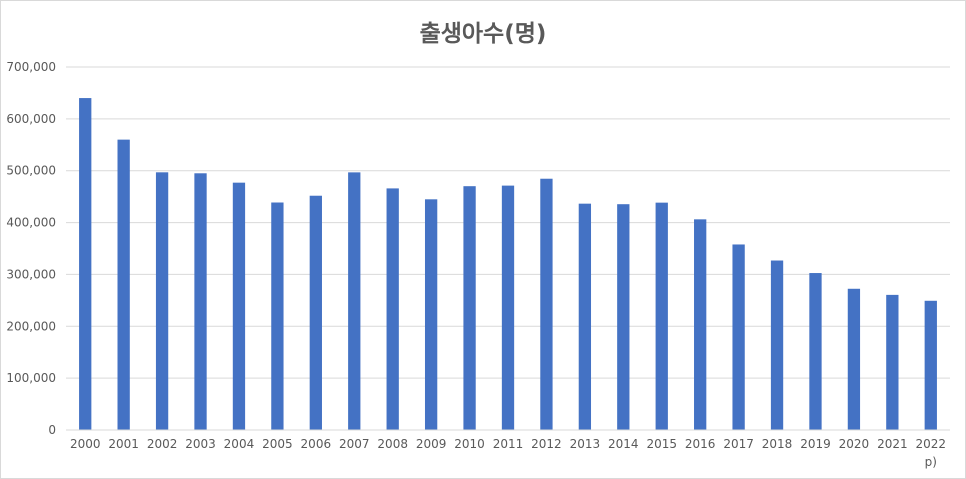 Image resolution: width=966 pixels, height=479 pixels. Describe the element at coordinates (277, 444) in the screenshot. I see `x-tick-label: 2005` at that location.